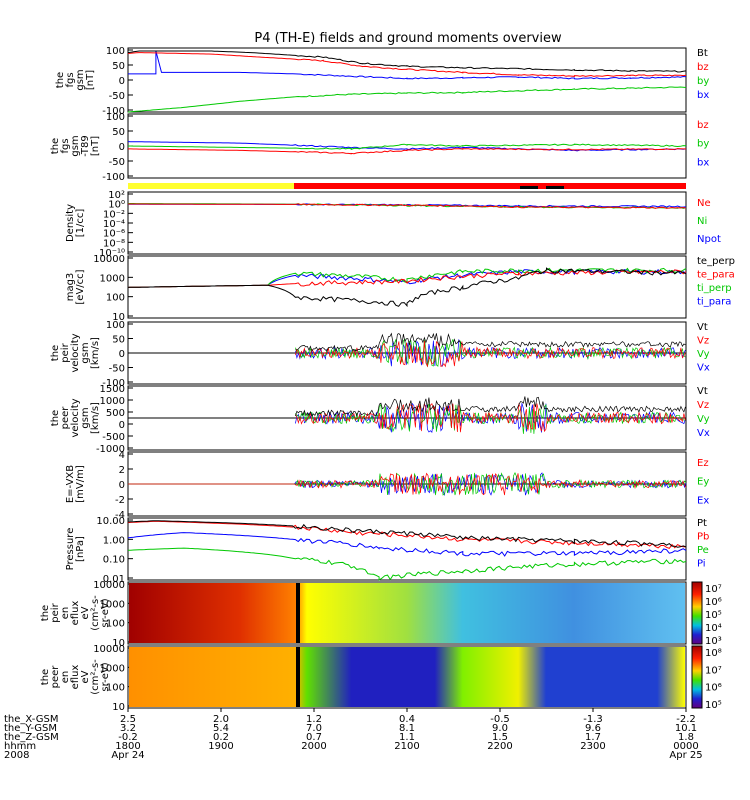 This screenshot has height=800, width=750. Describe the element at coordinates (110, 521) in the screenshot. I see `y-tick-label: 10.00` at that location.